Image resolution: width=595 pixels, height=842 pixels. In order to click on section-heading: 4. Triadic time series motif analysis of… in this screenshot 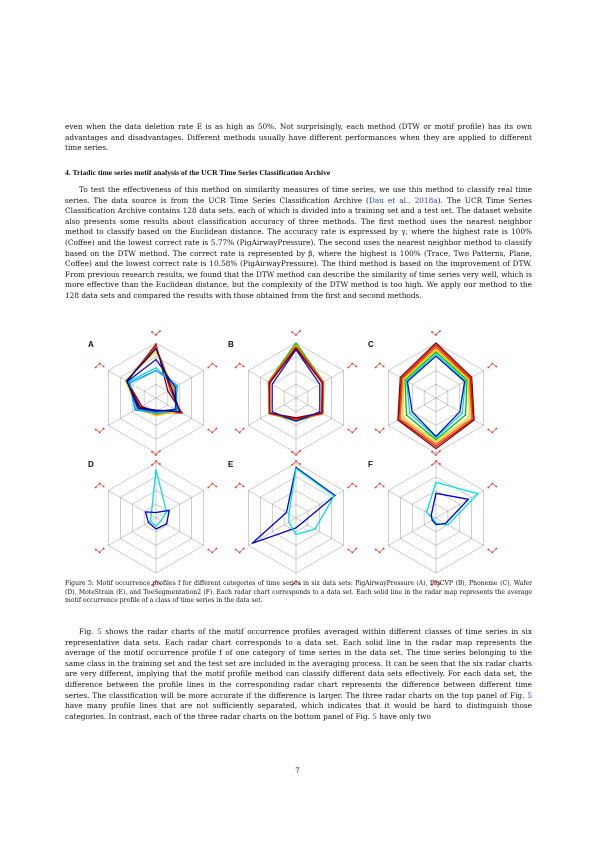, I will do `click(198, 172)`.